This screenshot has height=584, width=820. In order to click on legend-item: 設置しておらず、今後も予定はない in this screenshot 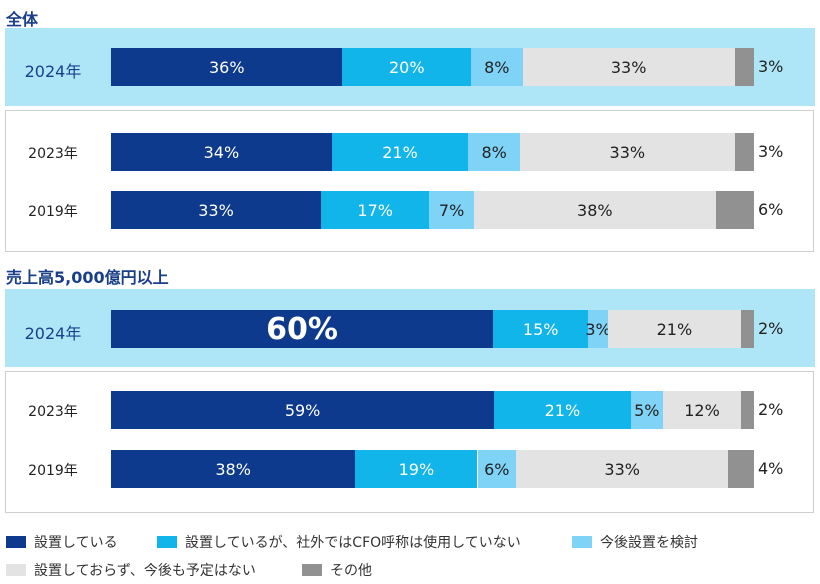, I will do `click(131, 570)`.